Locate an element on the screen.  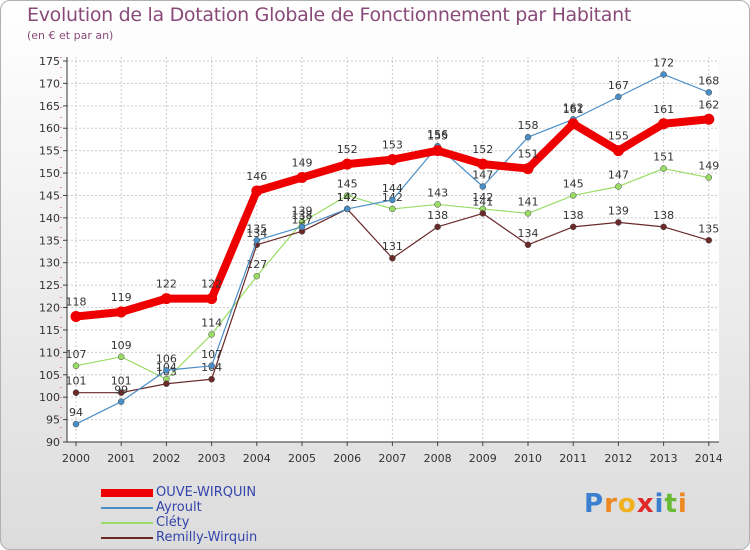
data-label-ayroult: 162 is located at coordinates (573, 107).